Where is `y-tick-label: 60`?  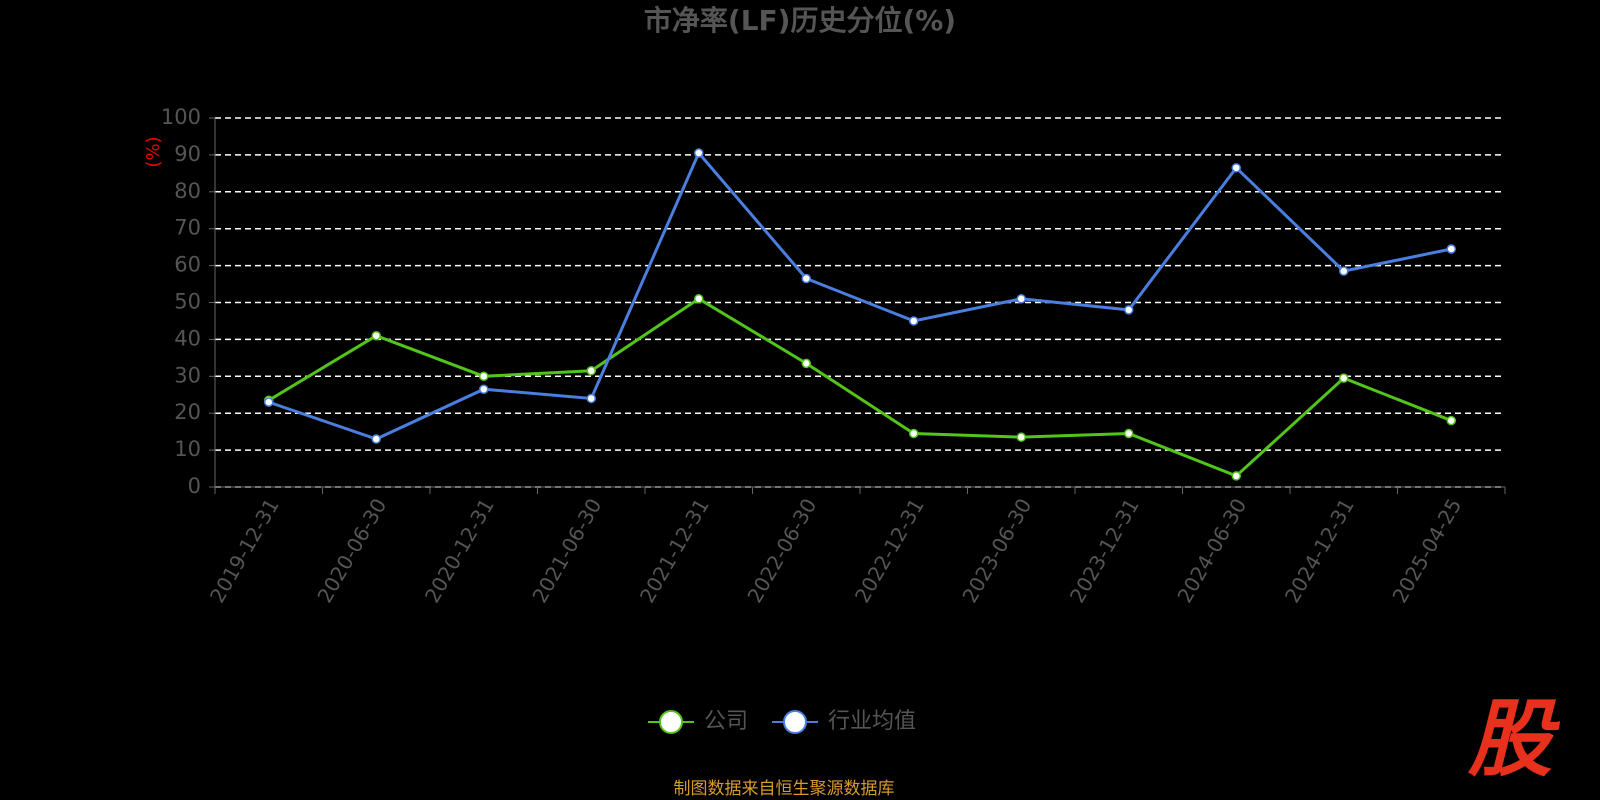
y-tick-label: 60 is located at coordinates (187, 265).